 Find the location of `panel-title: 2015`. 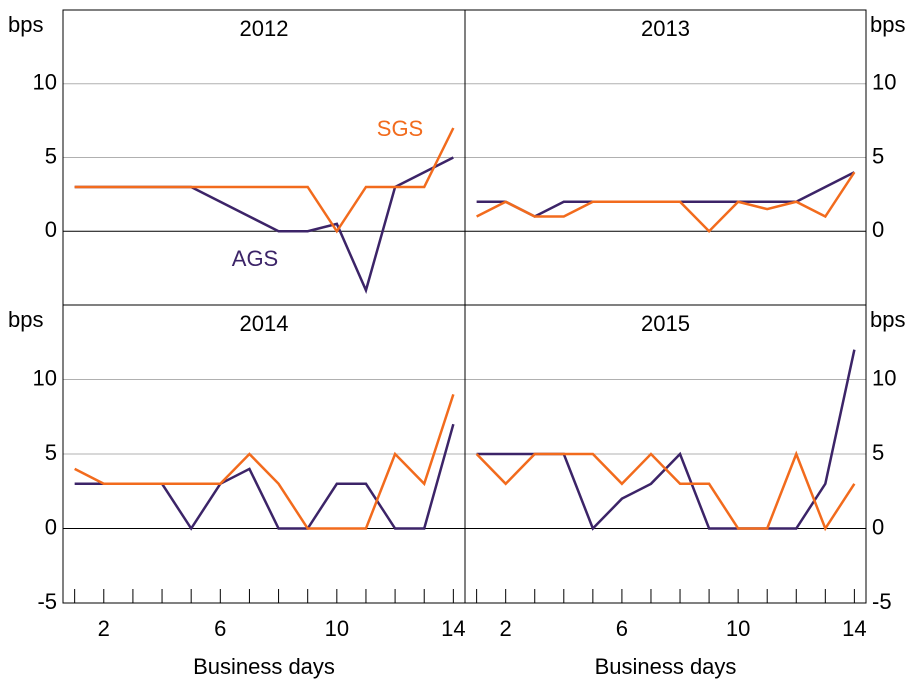

panel-title: 2015 is located at coordinates (665, 323).